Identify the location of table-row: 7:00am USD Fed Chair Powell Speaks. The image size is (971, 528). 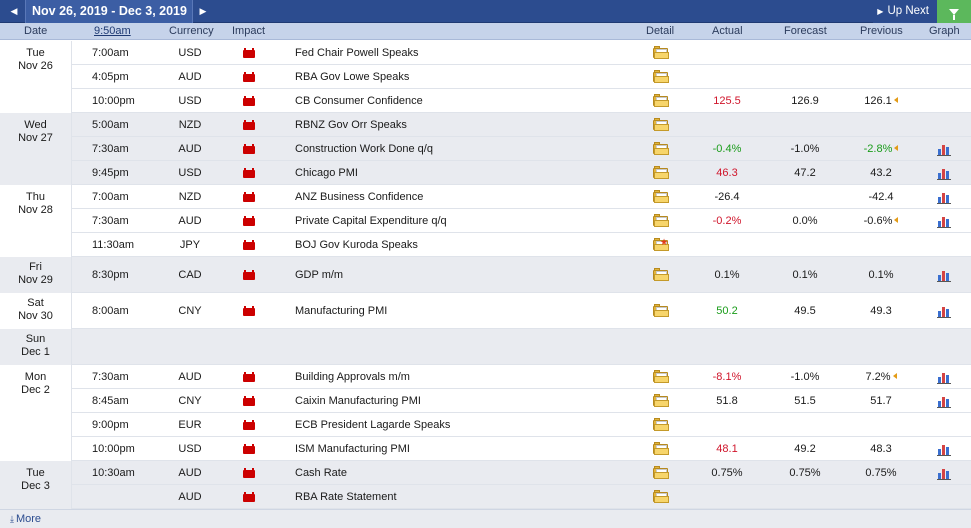
(485, 53).